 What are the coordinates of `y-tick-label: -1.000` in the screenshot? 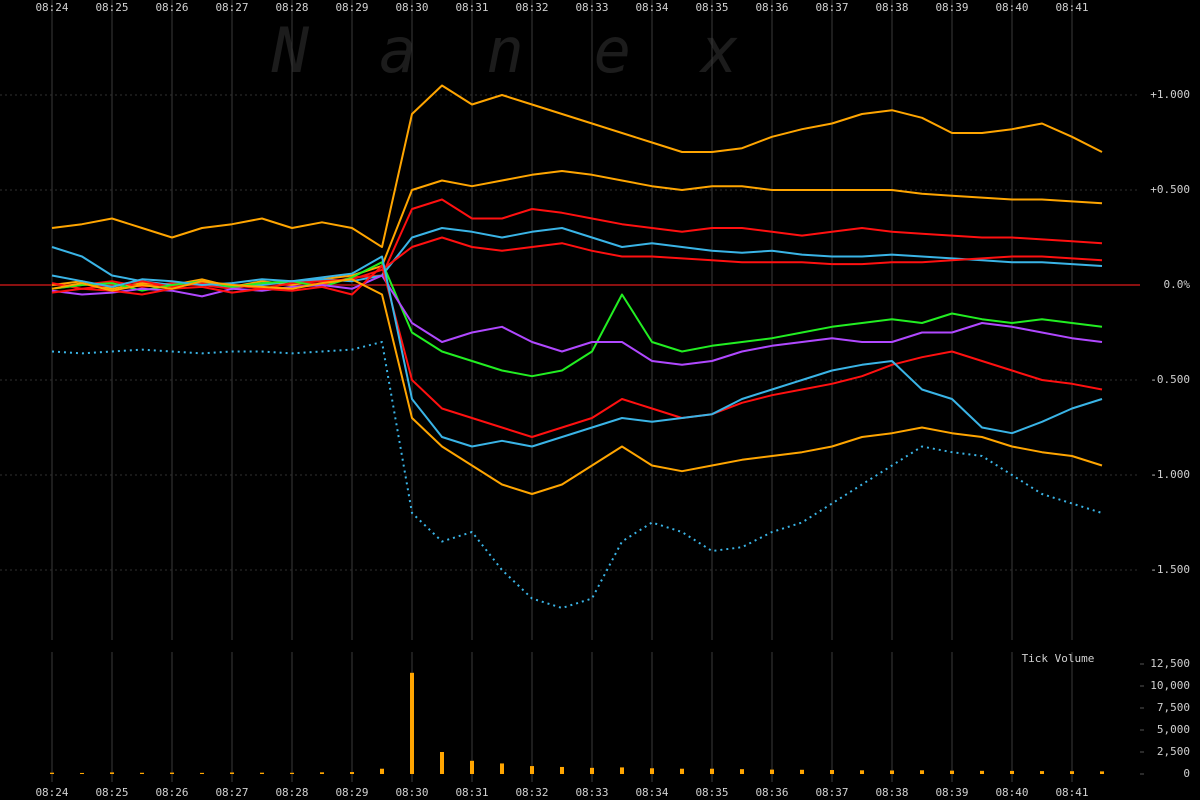 It's located at (1170, 474).